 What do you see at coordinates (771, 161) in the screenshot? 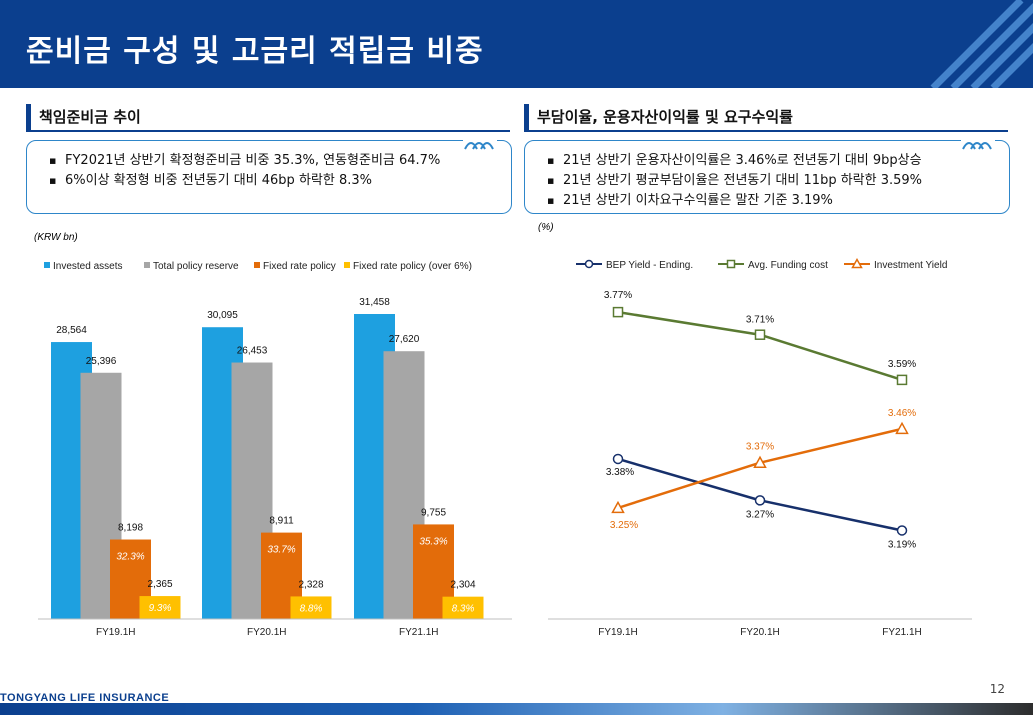
I see `right-bullet-1: 21년 상반기 운용자산이익률은 3.46%로 전년동기 대비 9bp상승` at bounding box center [771, 161].